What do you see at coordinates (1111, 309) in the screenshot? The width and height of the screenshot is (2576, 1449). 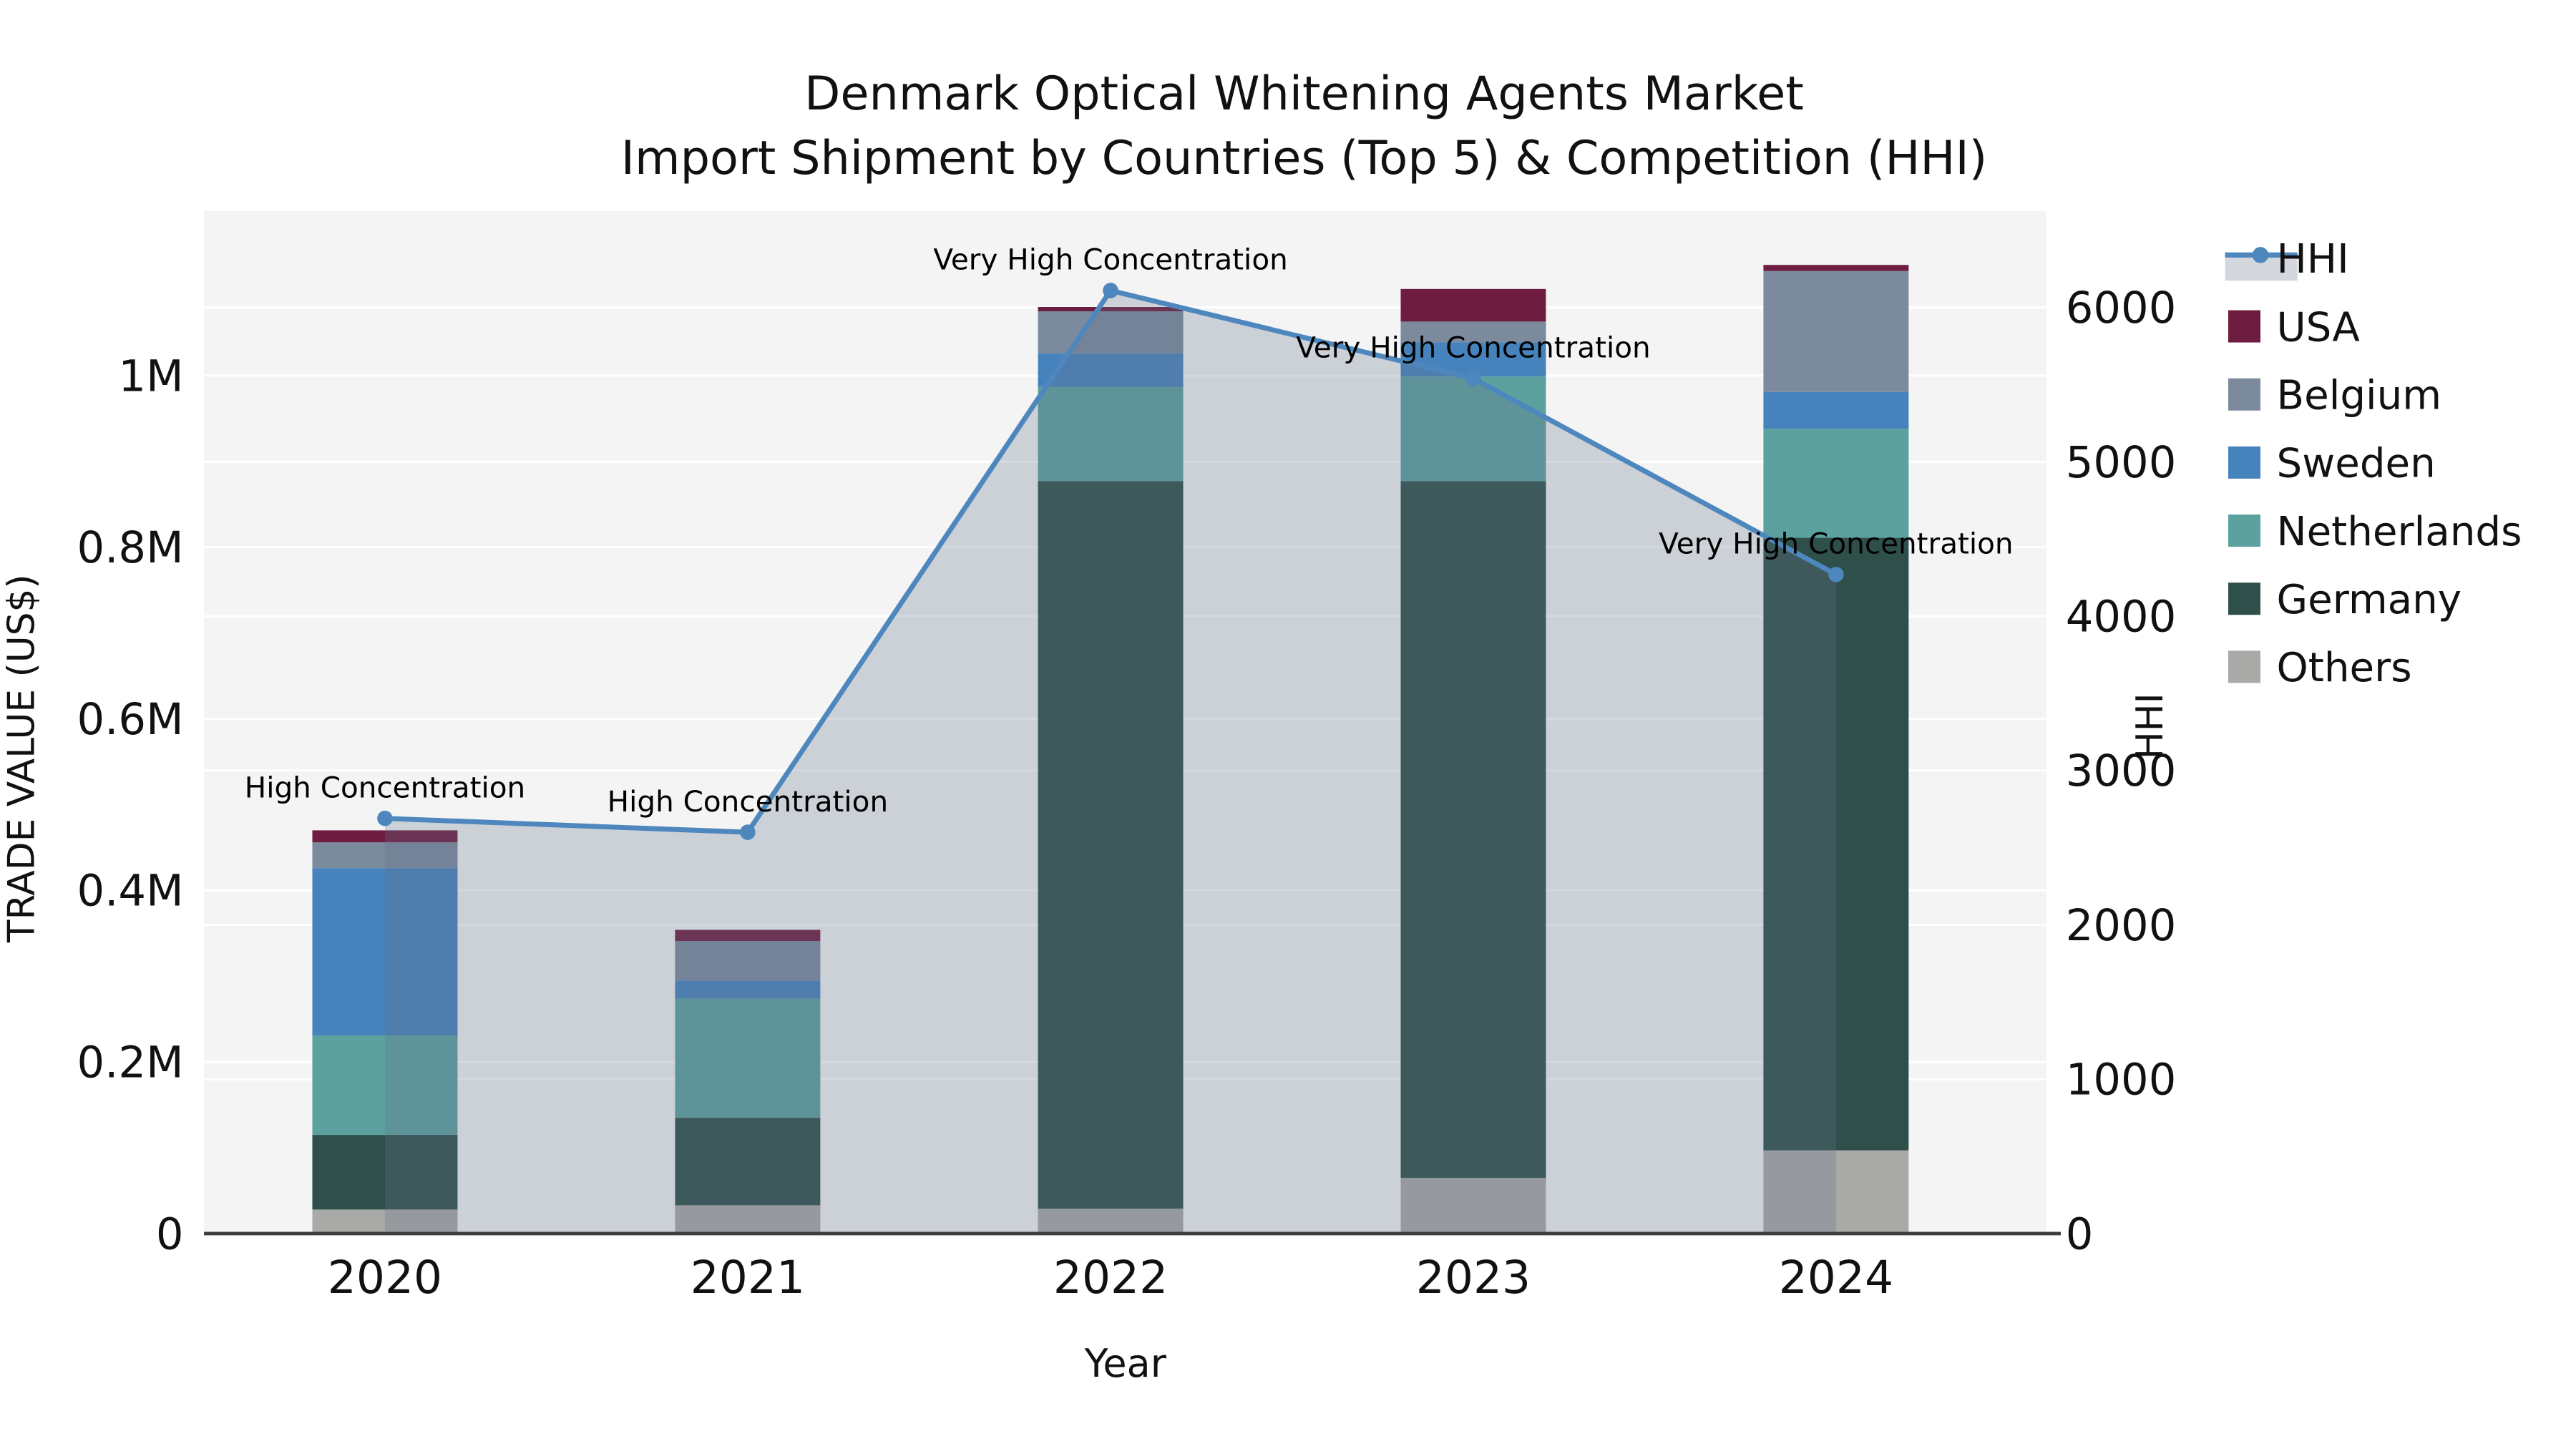 I see `bar-segment-usa-2022` at bounding box center [1111, 309].